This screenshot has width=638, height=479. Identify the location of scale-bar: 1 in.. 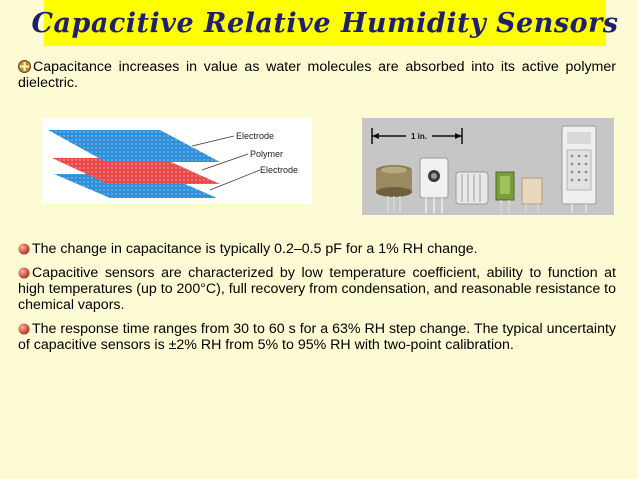
(417, 136).